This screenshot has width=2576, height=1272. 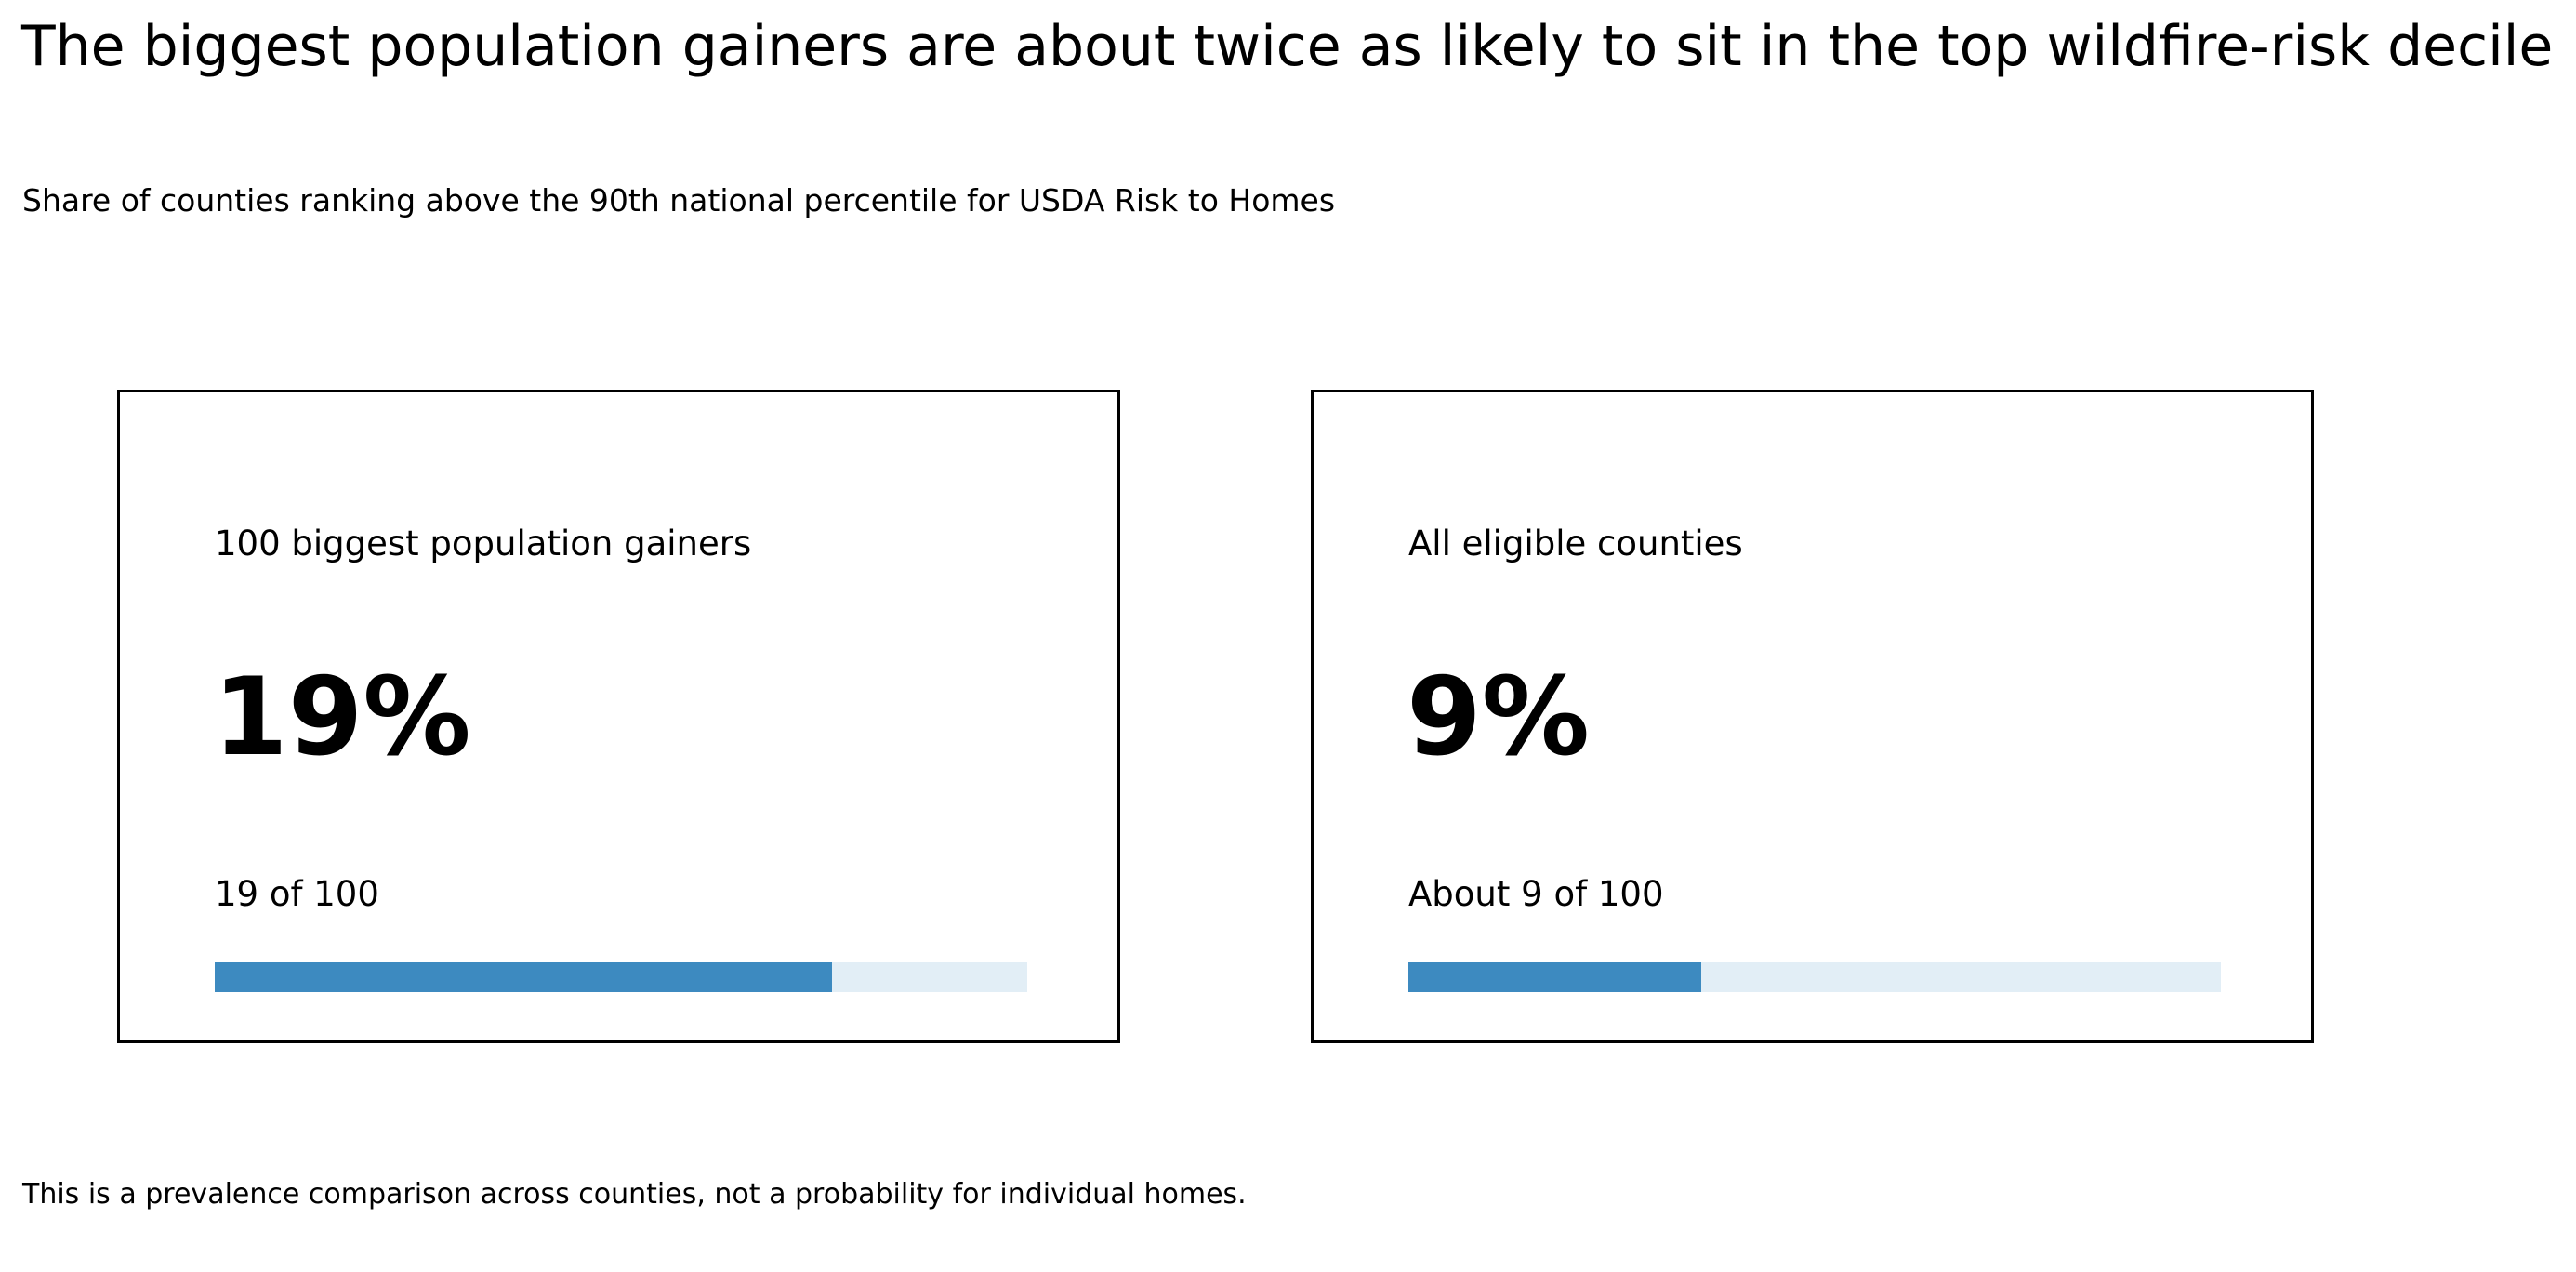 What do you see at coordinates (483, 543) in the screenshot?
I see `card-label: 100 biggest population gainers` at bounding box center [483, 543].